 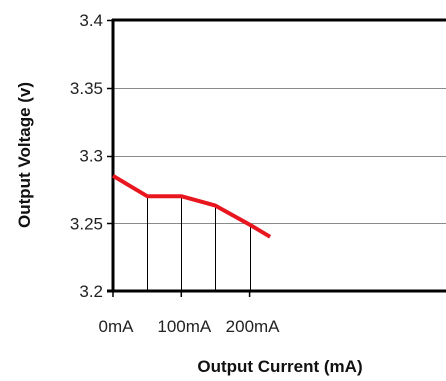 I want to click on series-layer, so click(x=191, y=206).